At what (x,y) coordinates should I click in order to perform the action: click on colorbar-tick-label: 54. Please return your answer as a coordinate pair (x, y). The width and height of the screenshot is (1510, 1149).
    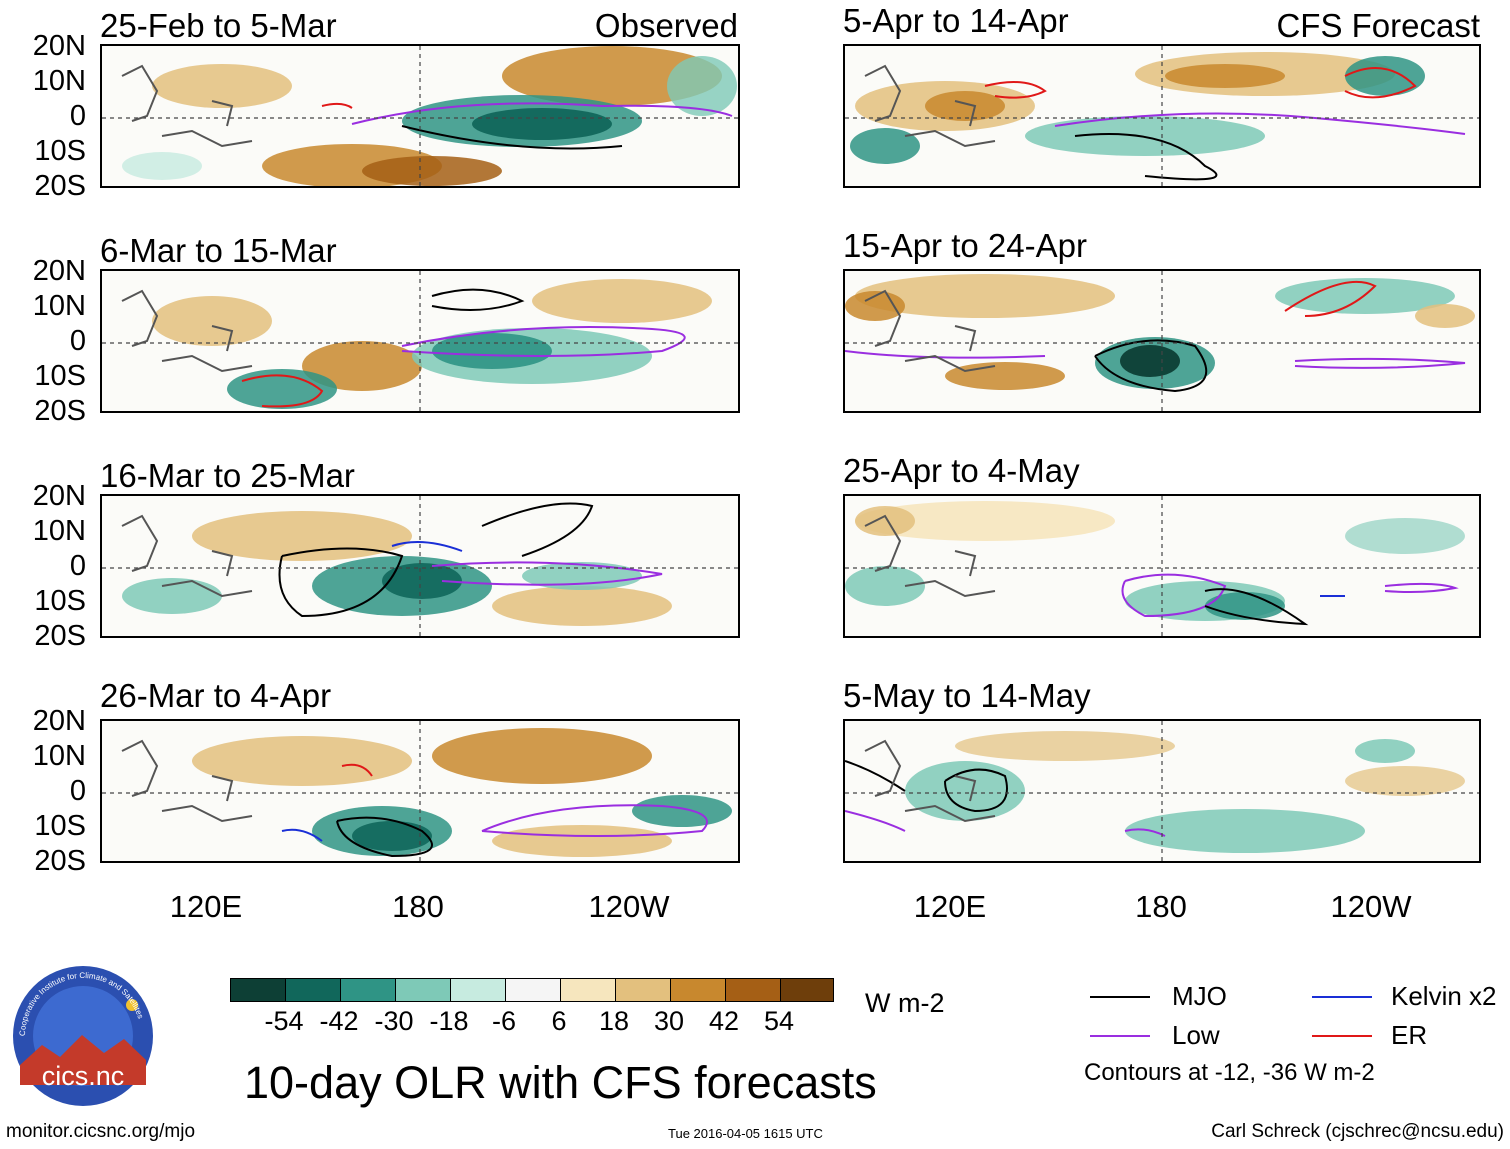
    Looking at the image, I should click on (779, 1021).